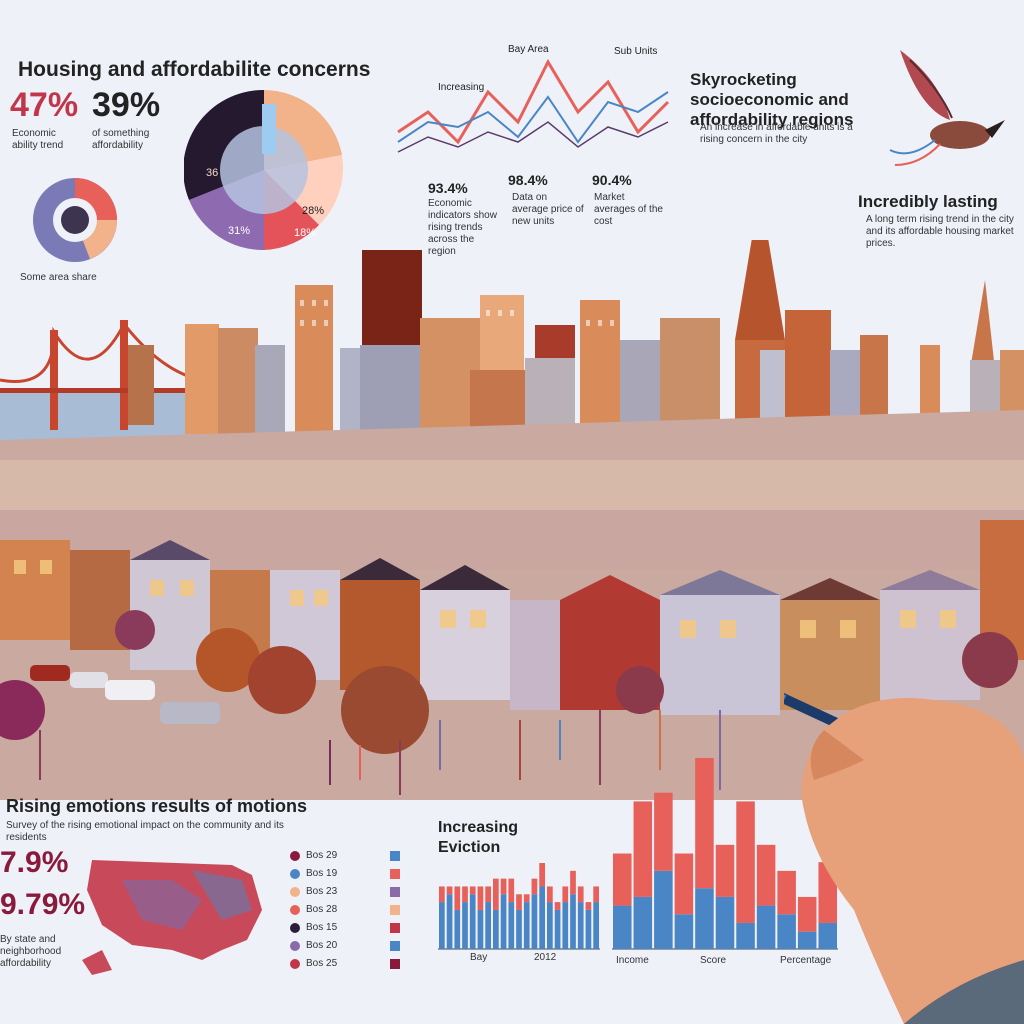 The width and height of the screenshot is (1024, 1024). What do you see at coordinates (947, 108) in the screenshot?
I see `bird-illustration` at bounding box center [947, 108].